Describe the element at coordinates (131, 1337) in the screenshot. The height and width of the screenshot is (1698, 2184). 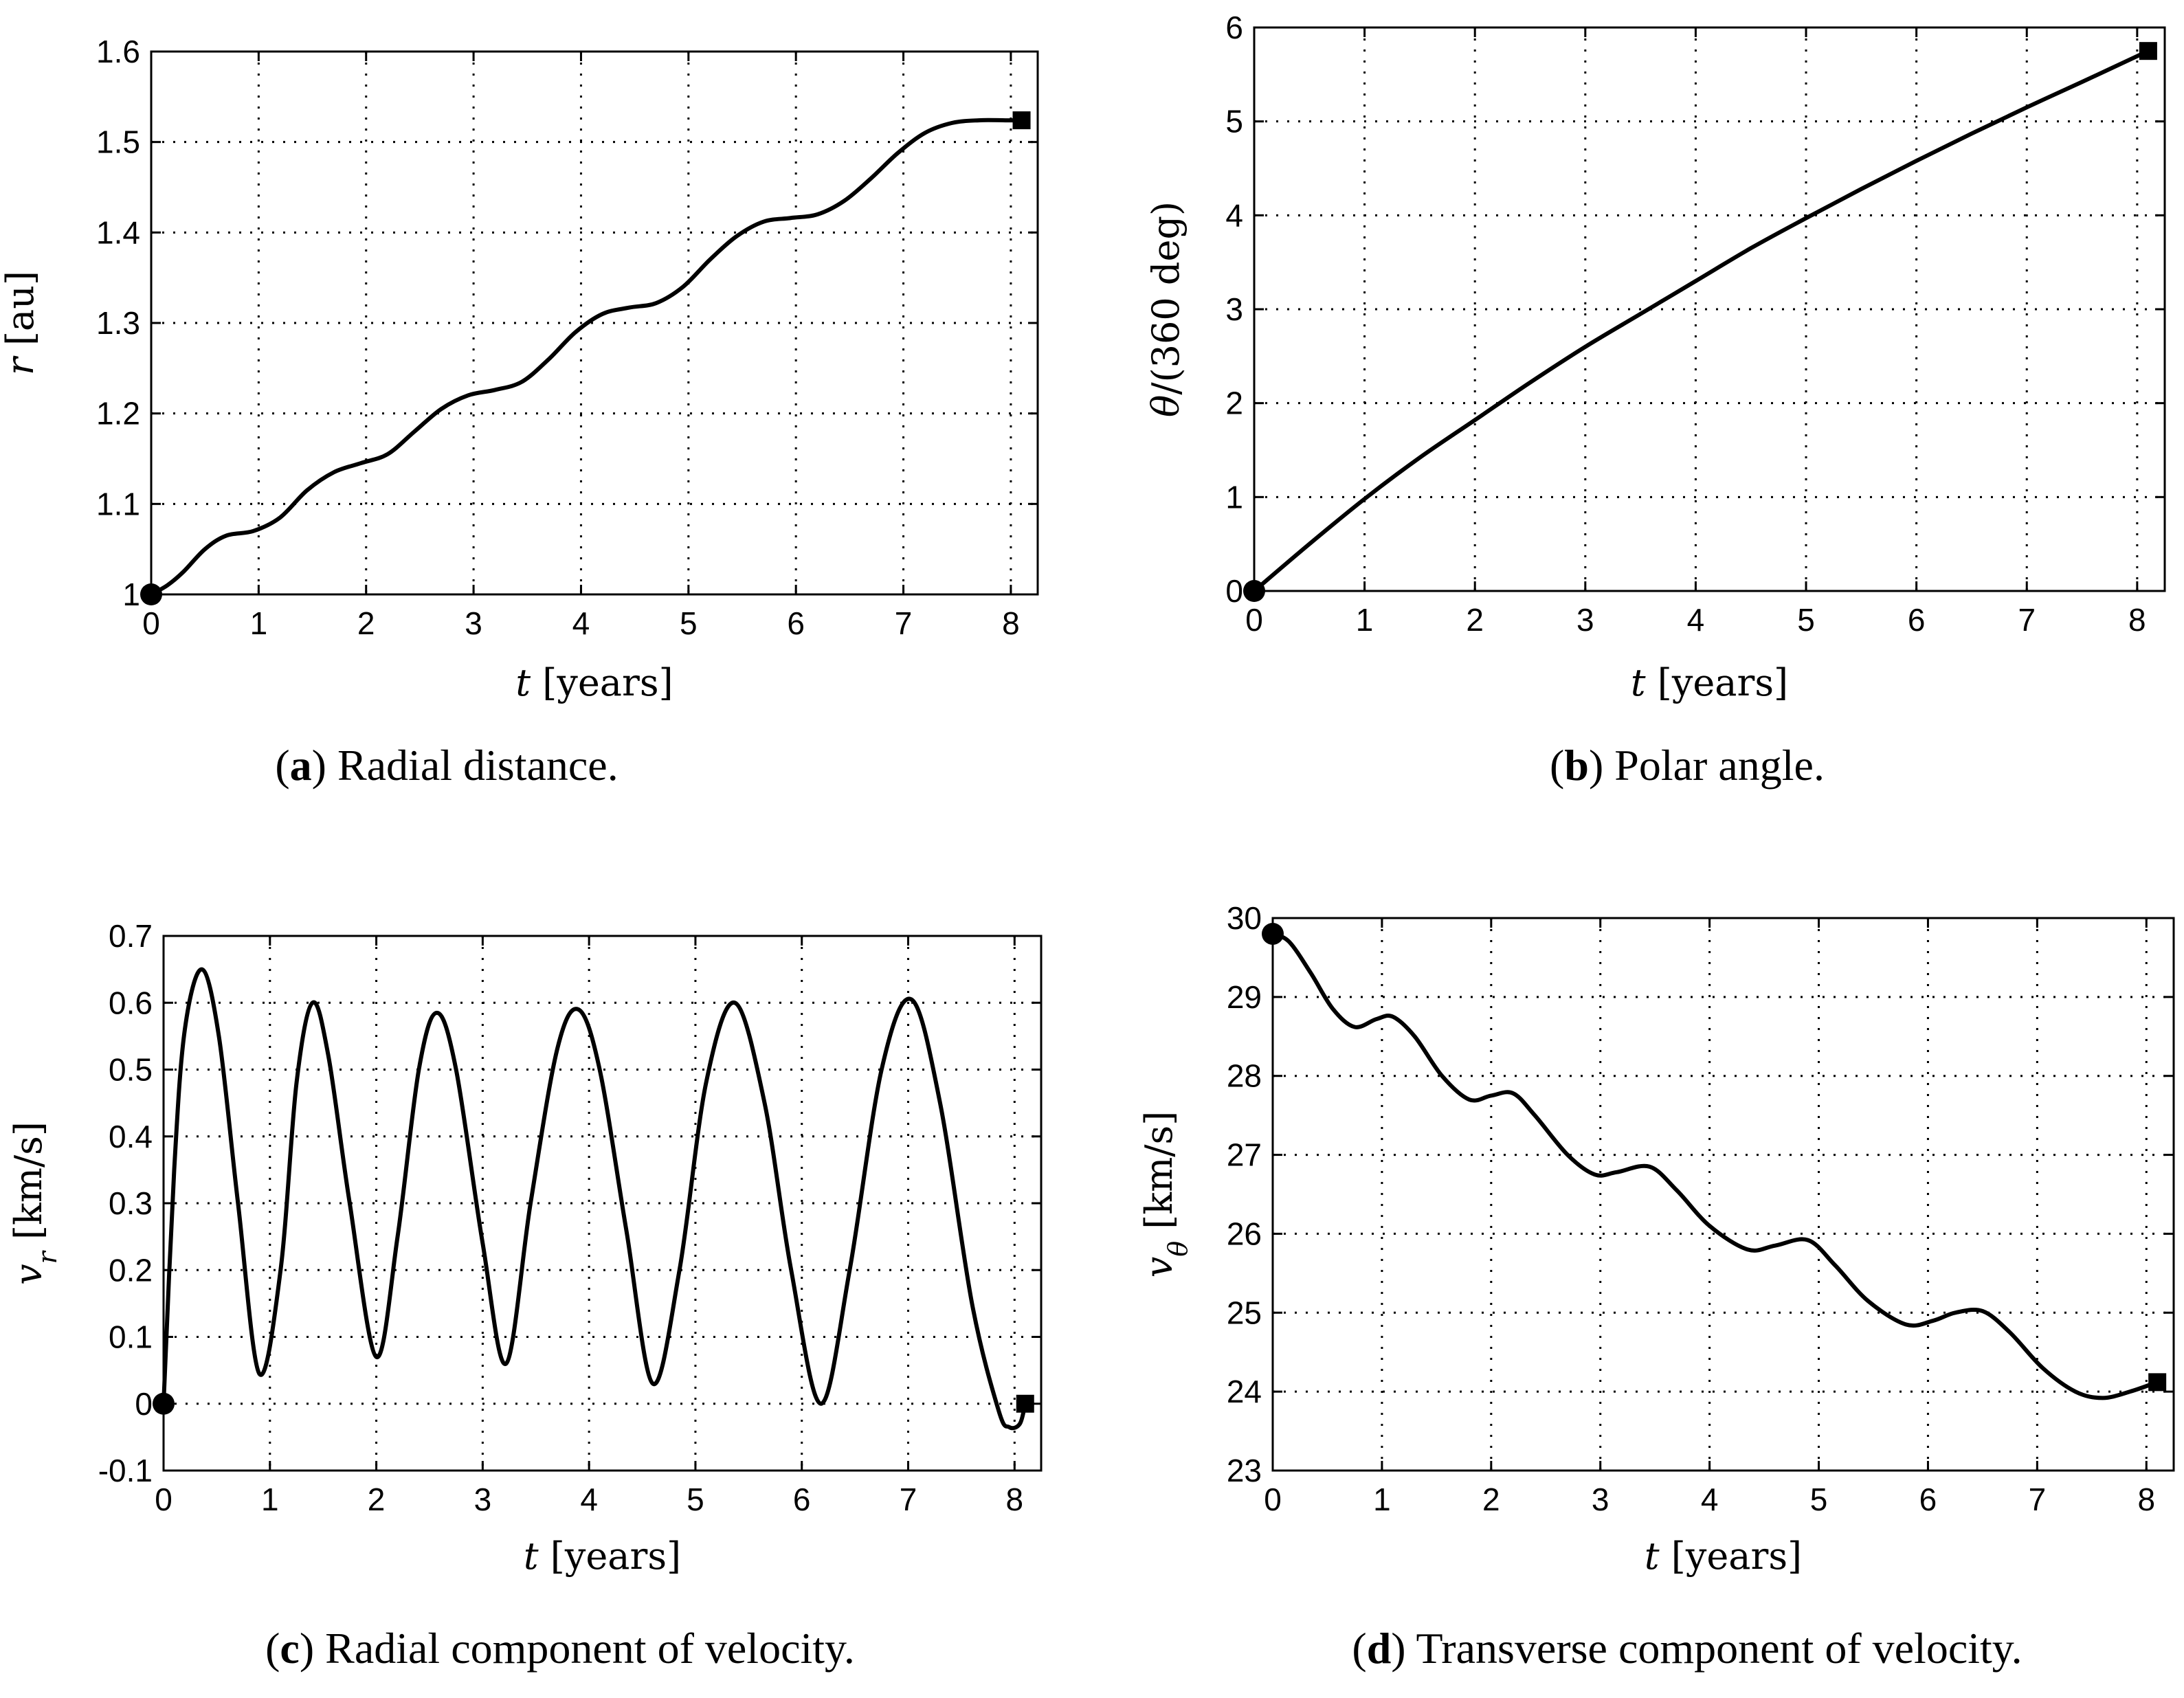
I see `y-tick-label: 0.1` at that location.